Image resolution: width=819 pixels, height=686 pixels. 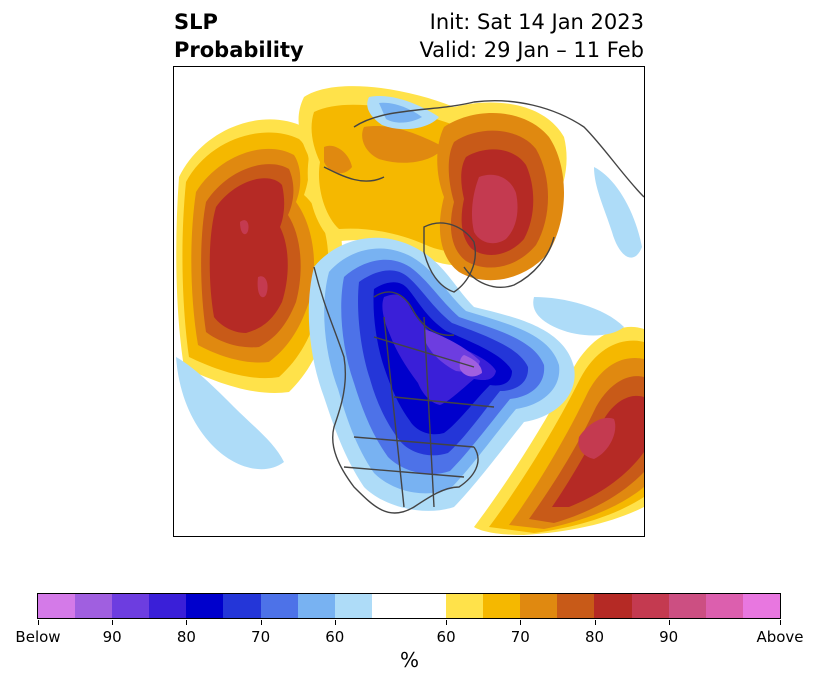 What do you see at coordinates (338, 159) in the screenshot?
I see `arctic-contour-orange-b` at bounding box center [338, 159].